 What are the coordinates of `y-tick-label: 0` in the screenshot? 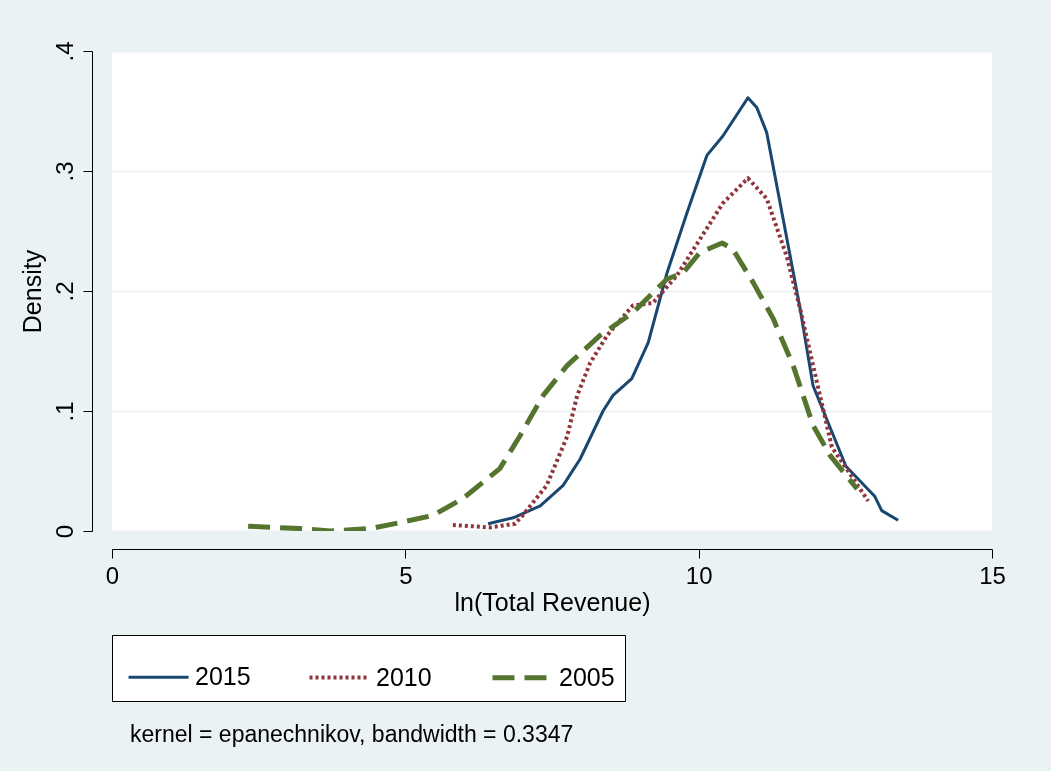 It's located at (64, 531).